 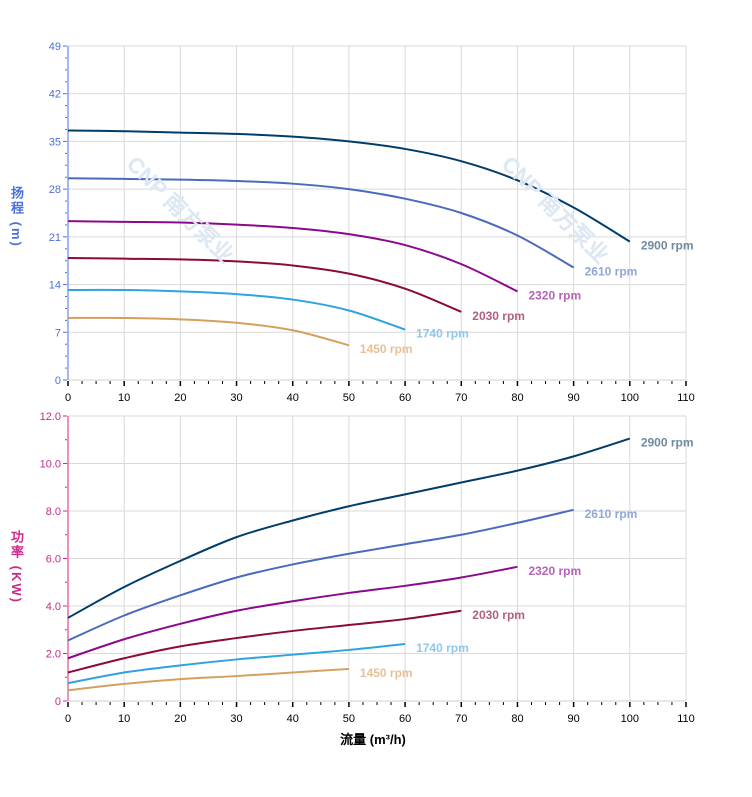 I want to click on y-tick-label: 35, so click(x=55, y=142).